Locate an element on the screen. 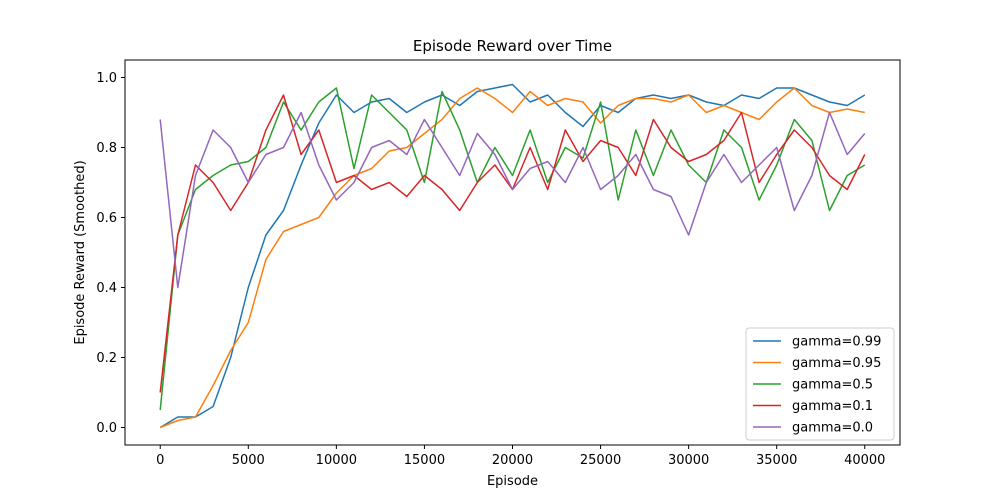 The image size is (1000, 500). x-axis: 0 5000 10000 15000 20000 25000 30000 35000 40000 is located at coordinates (520, 456).